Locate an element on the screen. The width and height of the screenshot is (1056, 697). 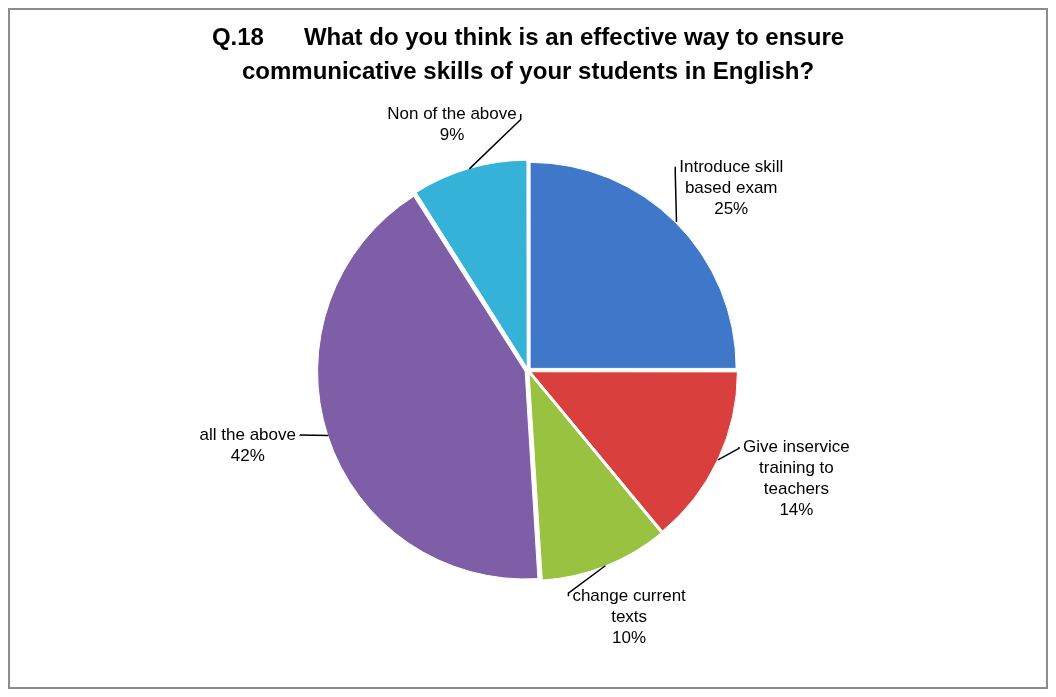
data-label: 14% is located at coordinates (796, 509).